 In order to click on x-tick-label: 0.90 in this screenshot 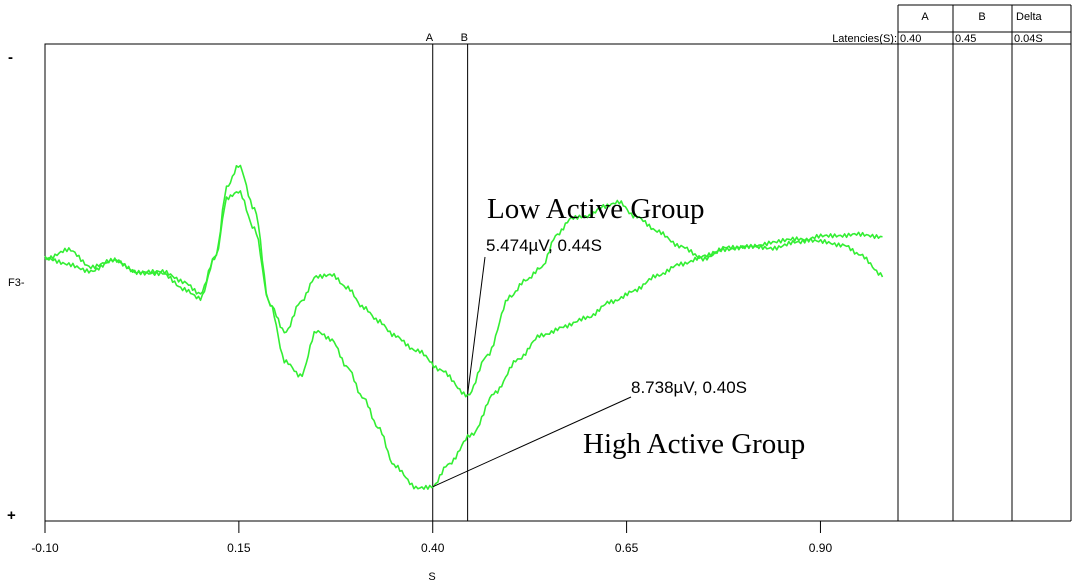, I will do `click(821, 548)`.